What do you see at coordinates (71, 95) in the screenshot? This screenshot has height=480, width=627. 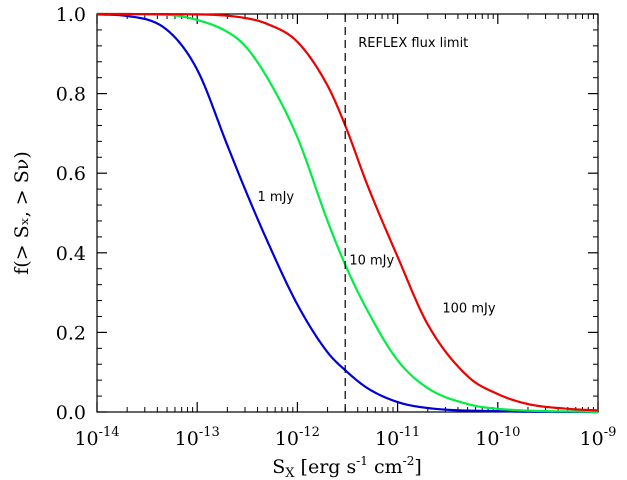 I see `y-tick-label: 0.8` at bounding box center [71, 95].